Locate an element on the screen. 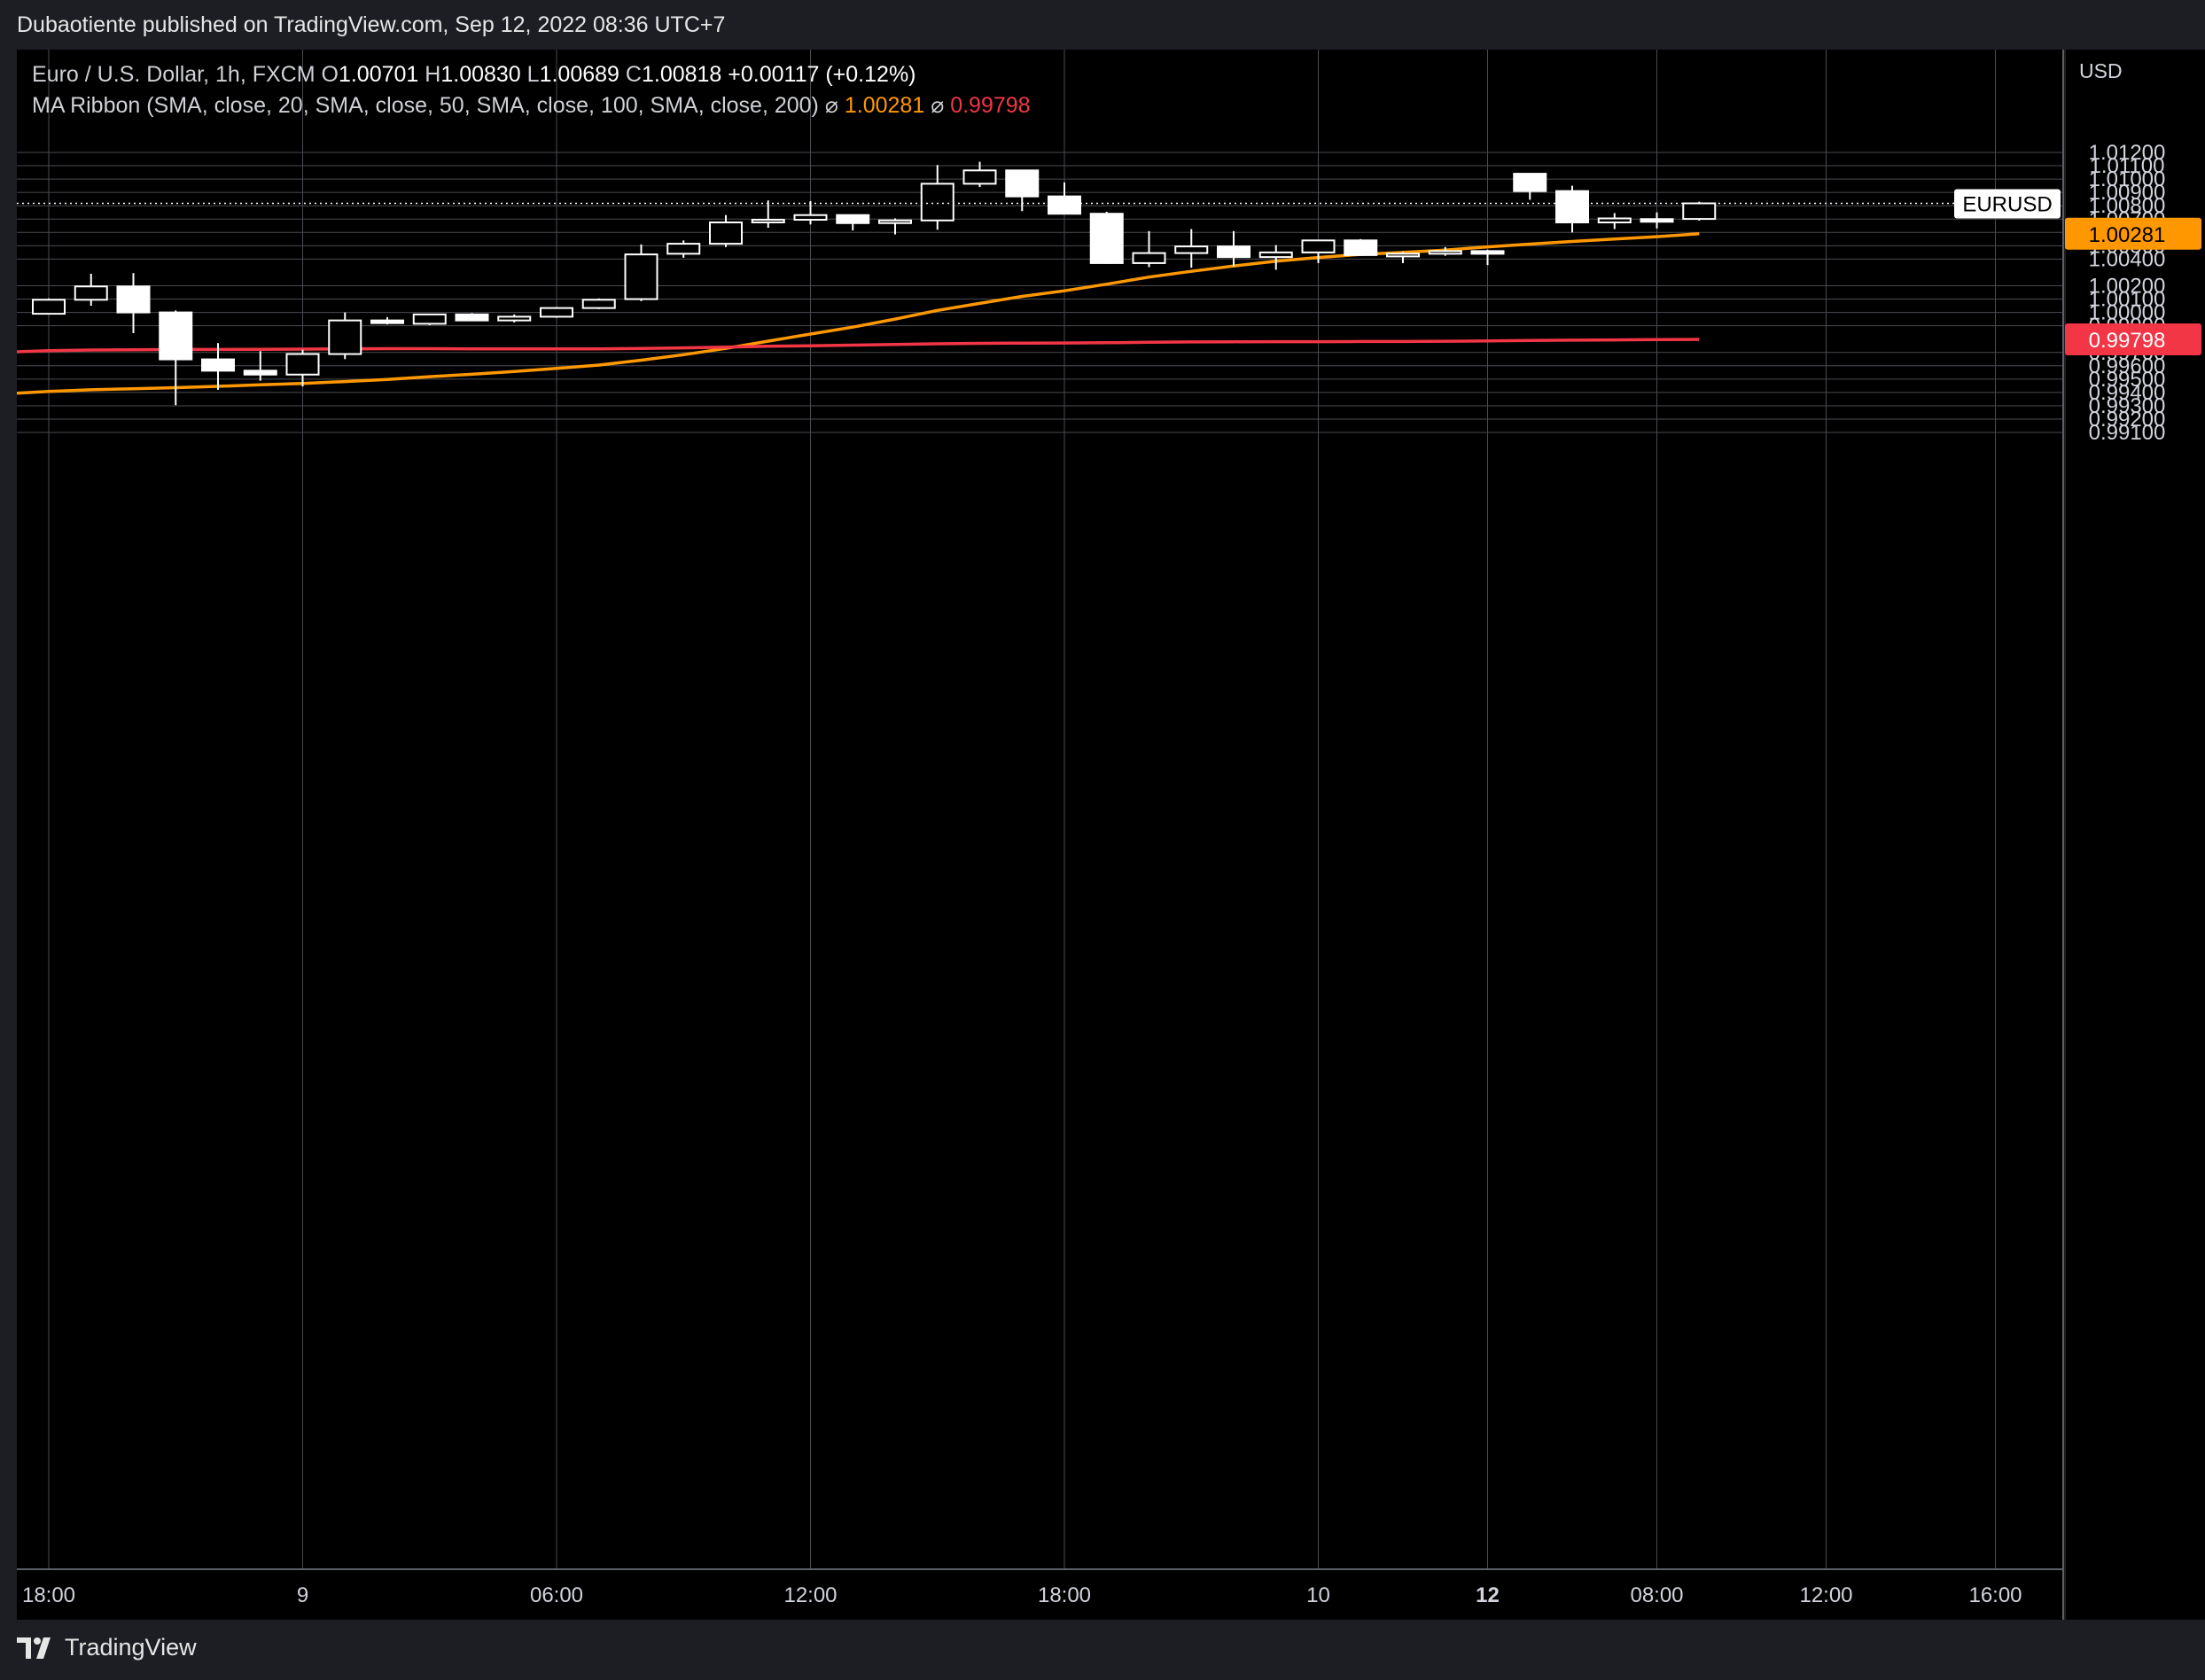  time-tick-label: 9 is located at coordinates (303, 1595).